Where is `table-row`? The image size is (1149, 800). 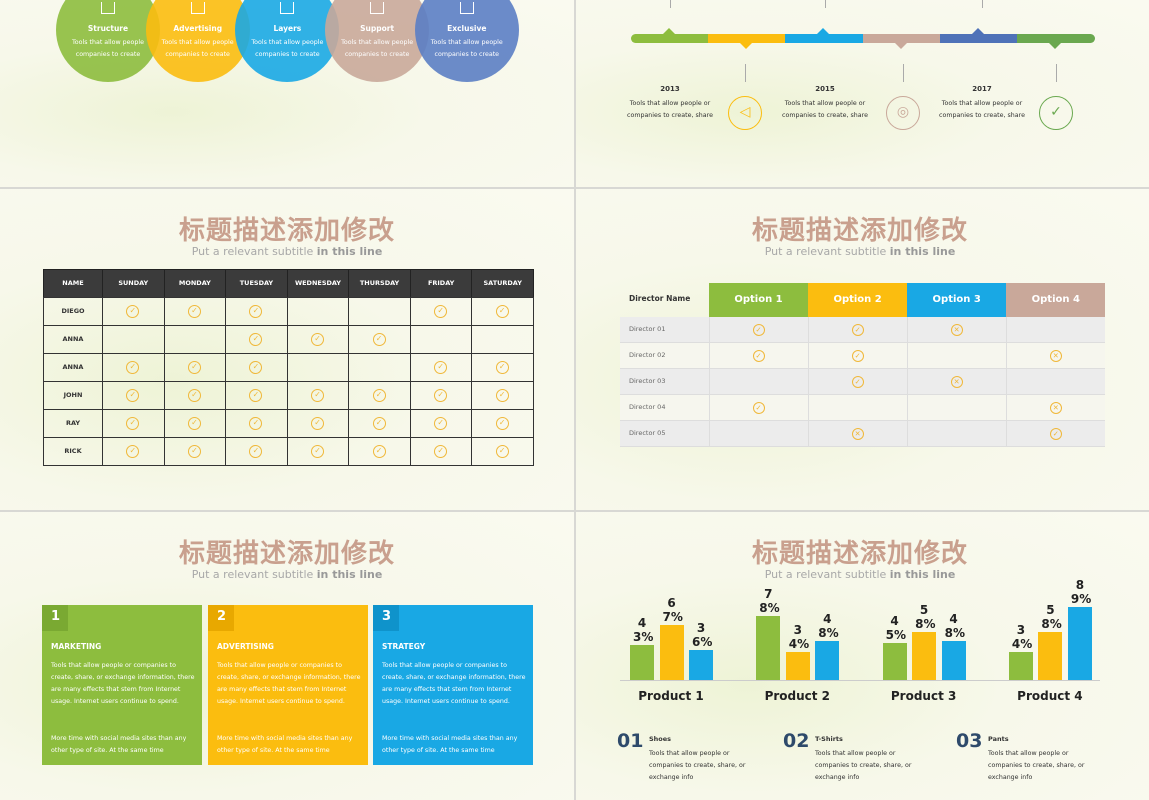
table-row is located at coordinates (862, 356).